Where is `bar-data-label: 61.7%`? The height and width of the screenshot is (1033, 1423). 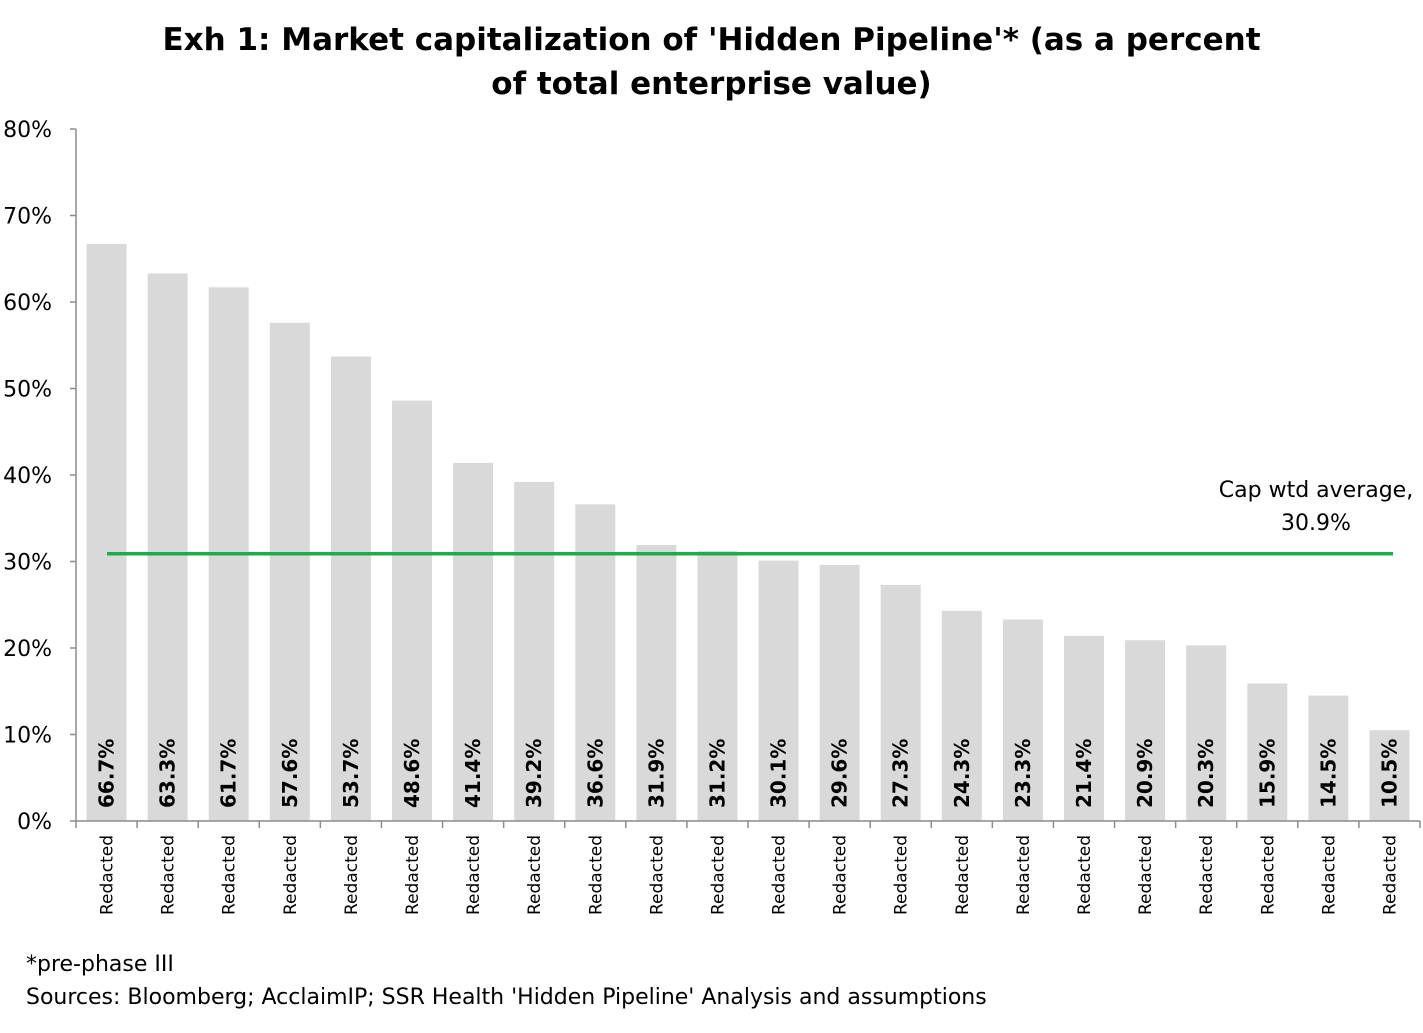
bar-data-label: 61.7% is located at coordinates (229, 773).